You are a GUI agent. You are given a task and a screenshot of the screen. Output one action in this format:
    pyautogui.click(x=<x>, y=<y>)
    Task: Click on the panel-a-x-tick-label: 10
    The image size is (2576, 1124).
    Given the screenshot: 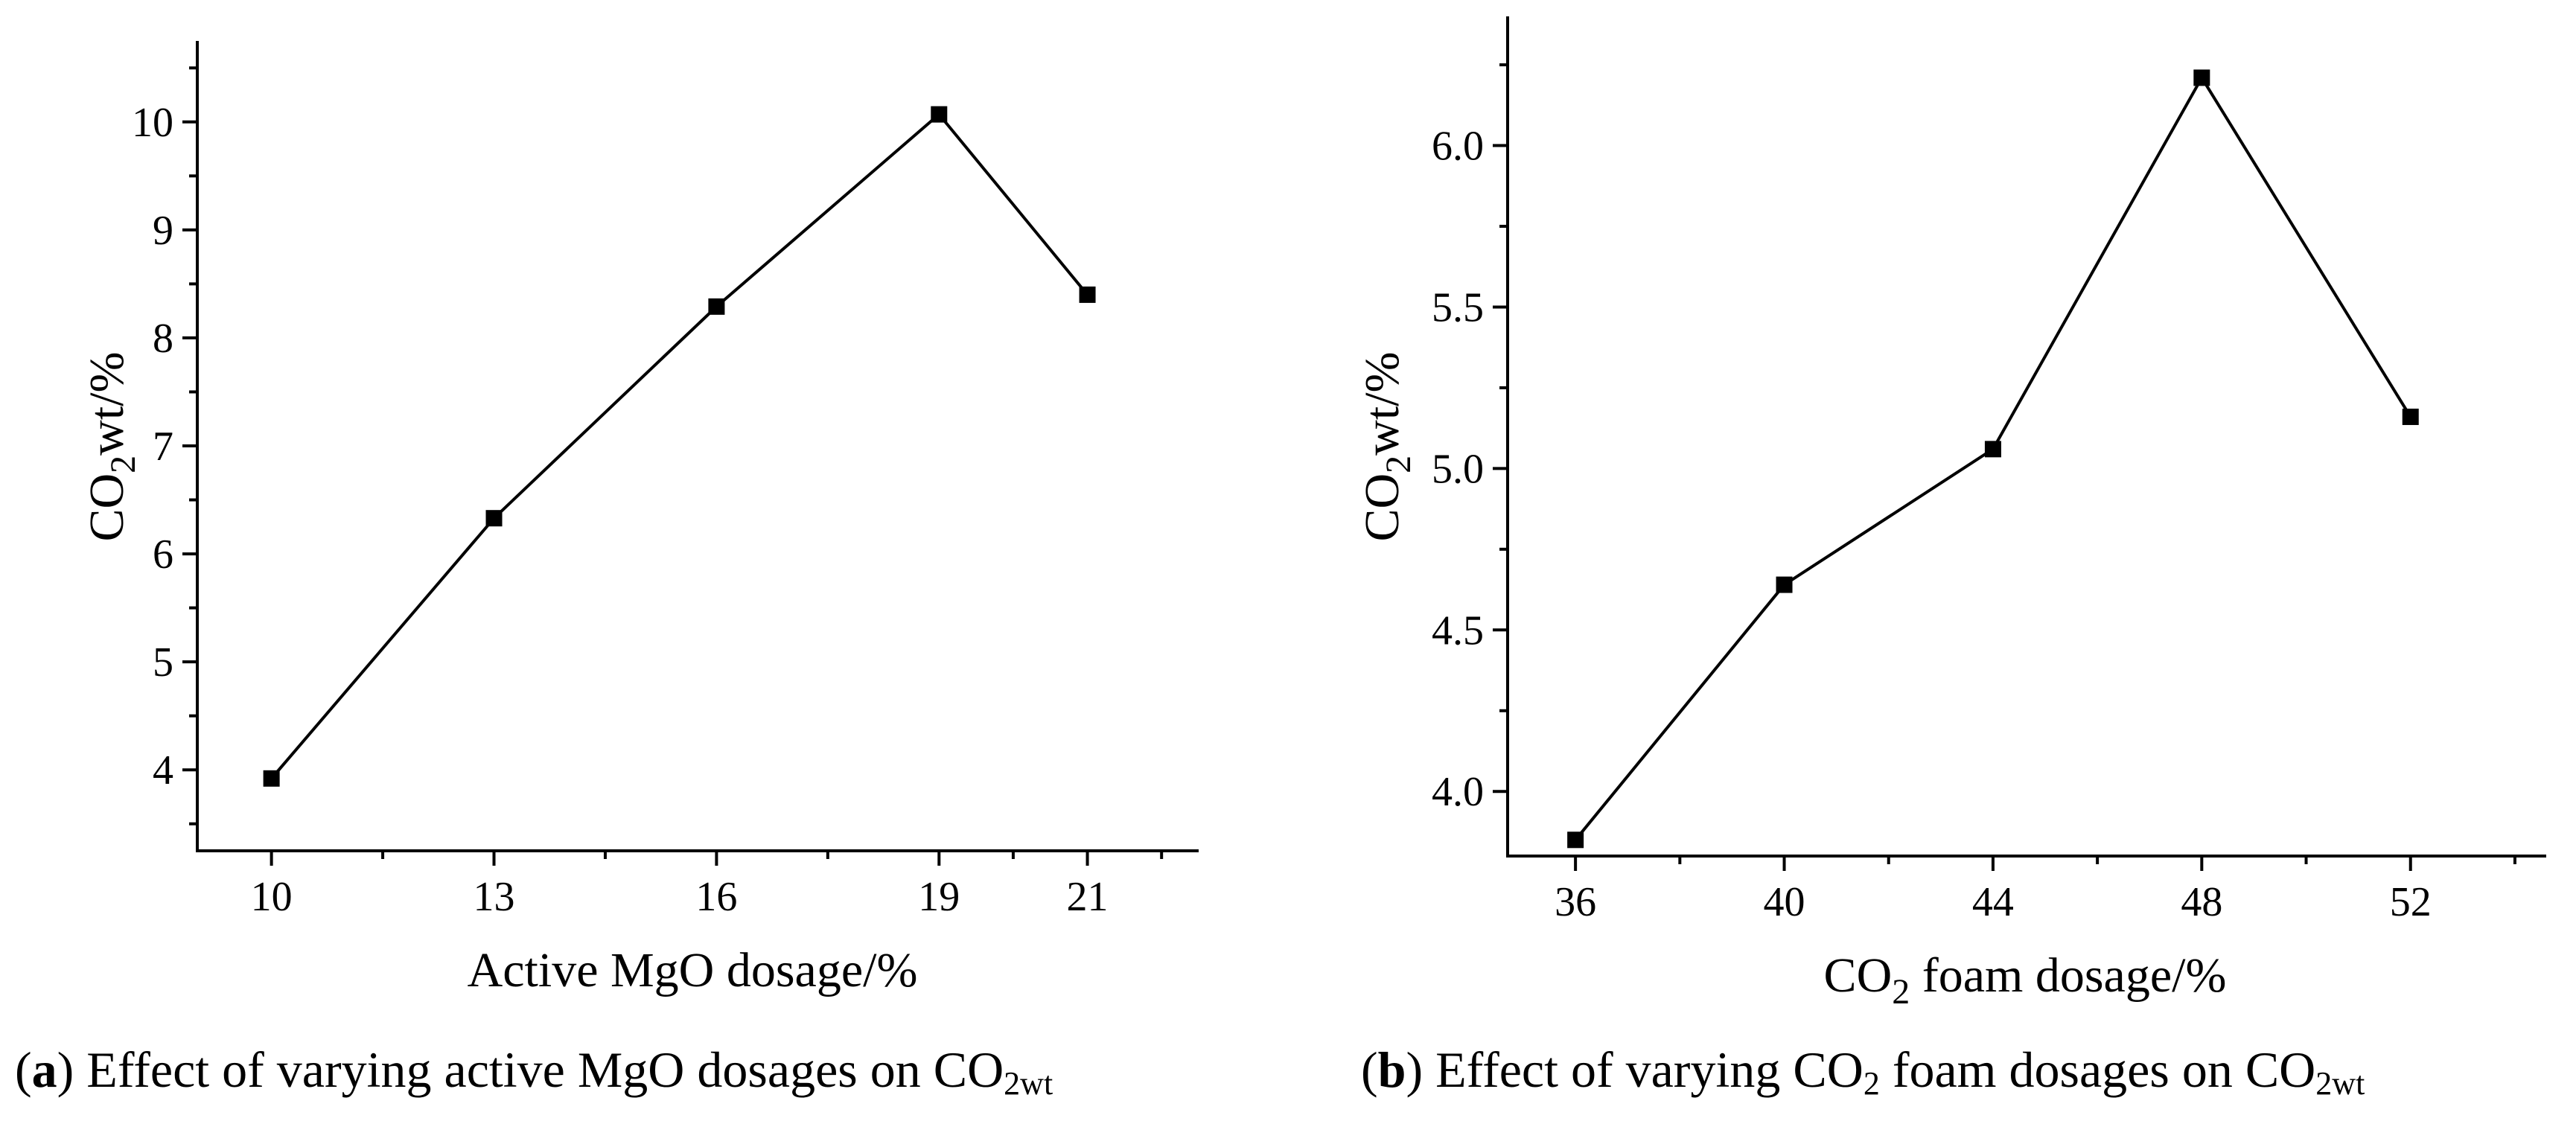 What is the action you would take?
    pyautogui.click(x=272, y=897)
    